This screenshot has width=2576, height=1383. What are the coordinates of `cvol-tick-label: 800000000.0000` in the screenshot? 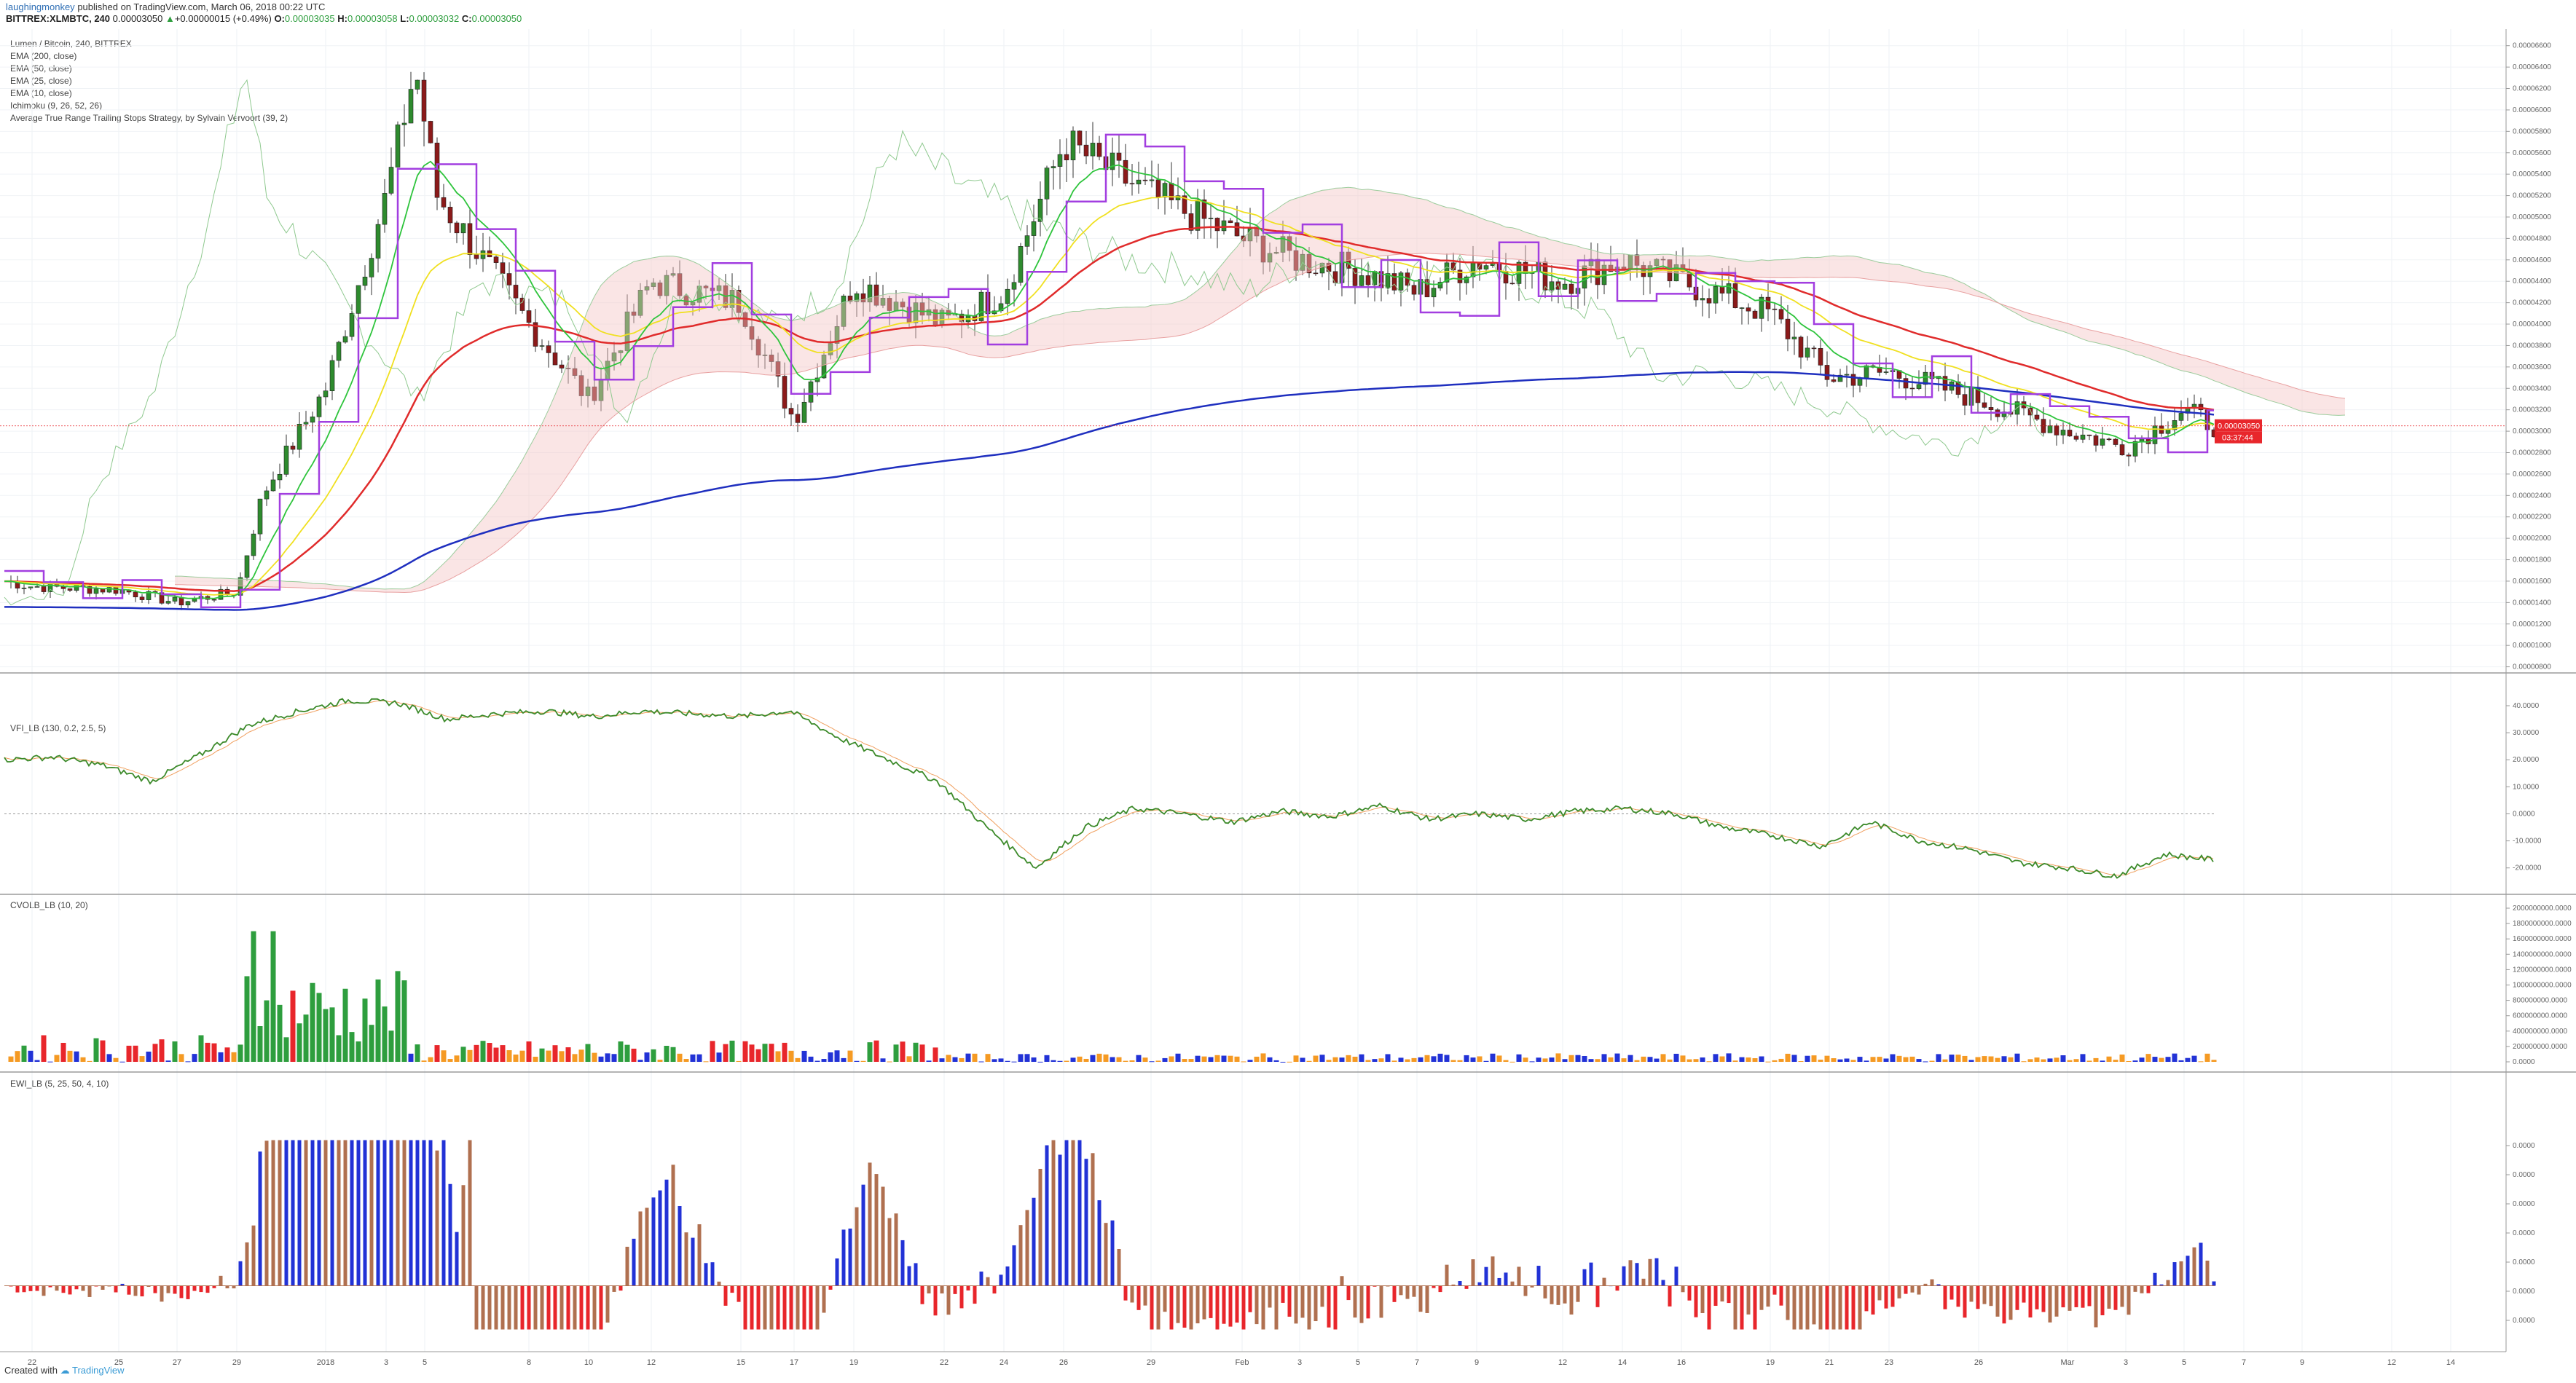 It's located at (2540, 1001).